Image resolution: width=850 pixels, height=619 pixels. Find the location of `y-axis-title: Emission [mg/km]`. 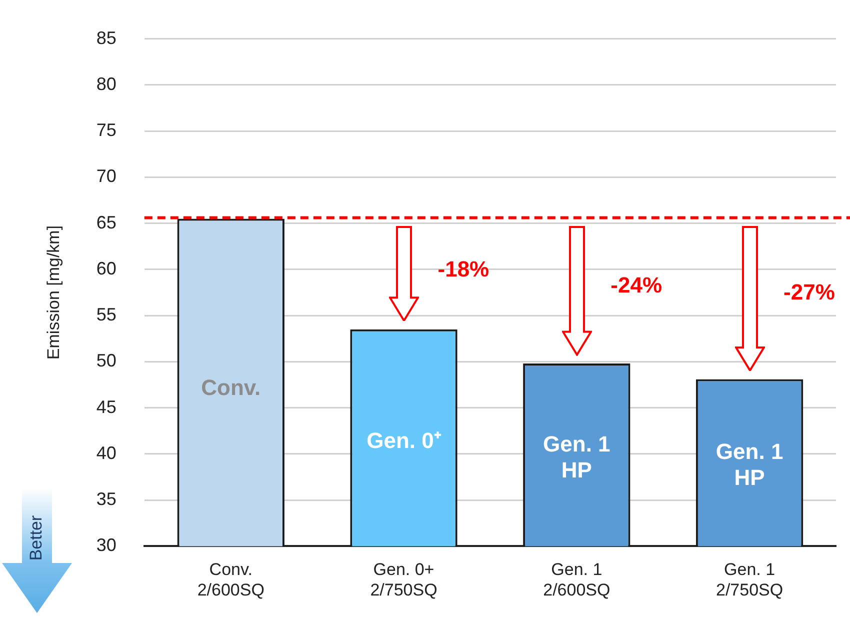

y-axis-title: Emission [mg/km] is located at coordinates (53, 292).